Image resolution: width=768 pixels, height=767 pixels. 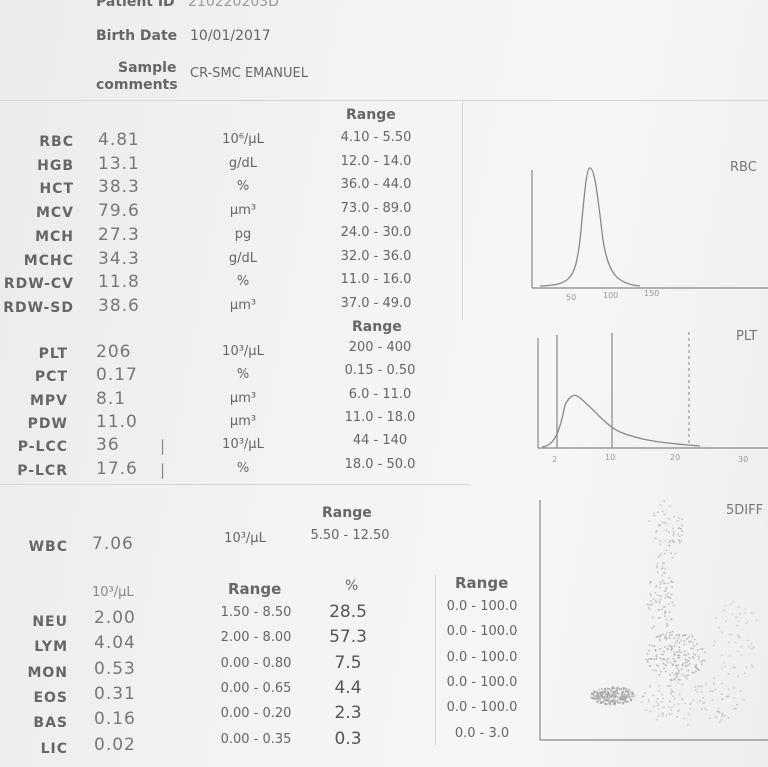 What do you see at coordinates (380, 417) in the screenshot?
I see `parameter-range: 11.0 - 18.0` at bounding box center [380, 417].